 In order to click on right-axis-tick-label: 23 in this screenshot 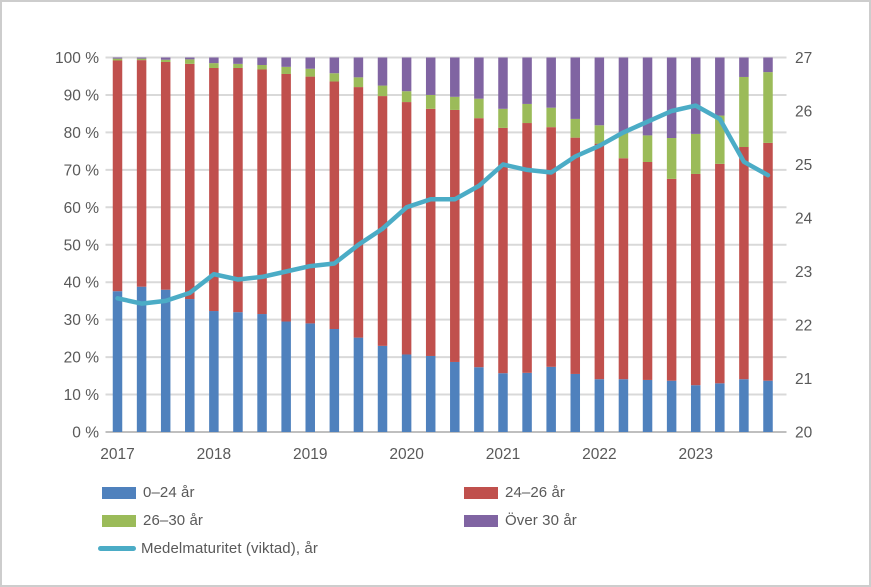, I will do `click(803, 272)`.